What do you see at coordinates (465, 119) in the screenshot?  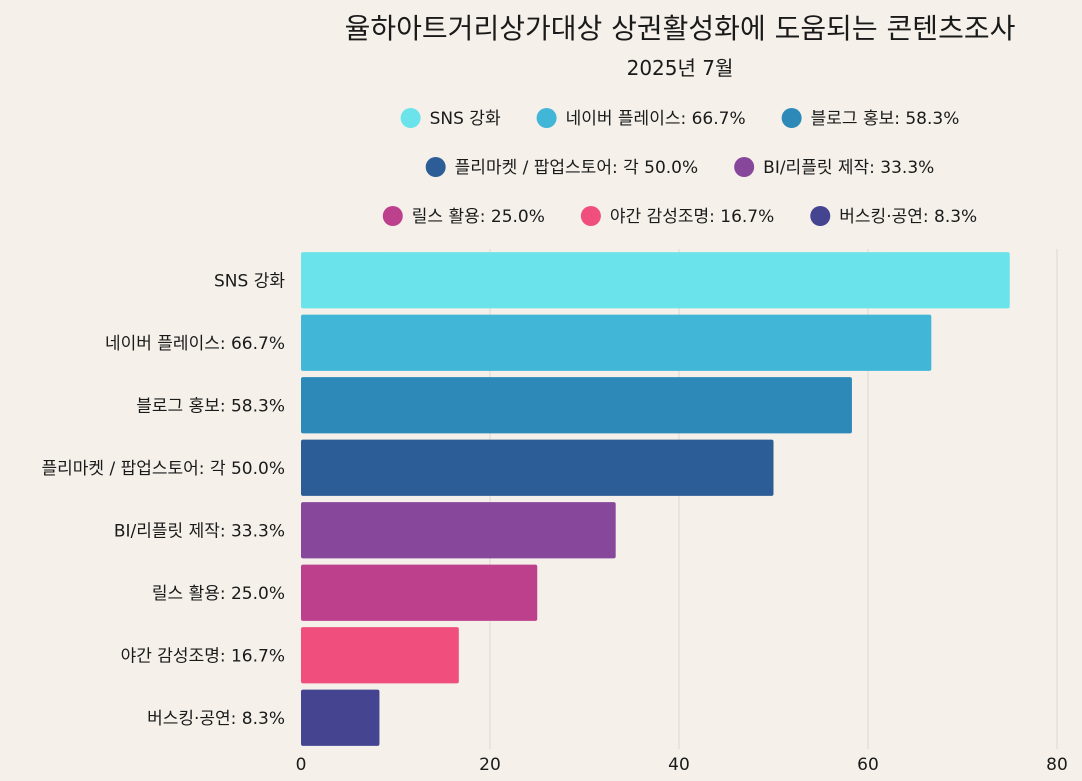 I see `legend-label: SNS 강화` at bounding box center [465, 119].